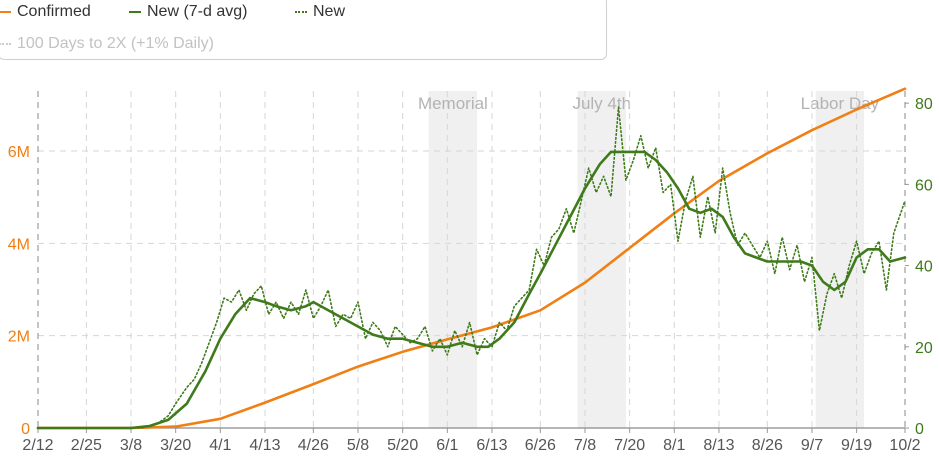 The image size is (939, 465). What do you see at coordinates (904, 445) in the screenshot?
I see `x-tick-label-19: 10/2` at bounding box center [904, 445].